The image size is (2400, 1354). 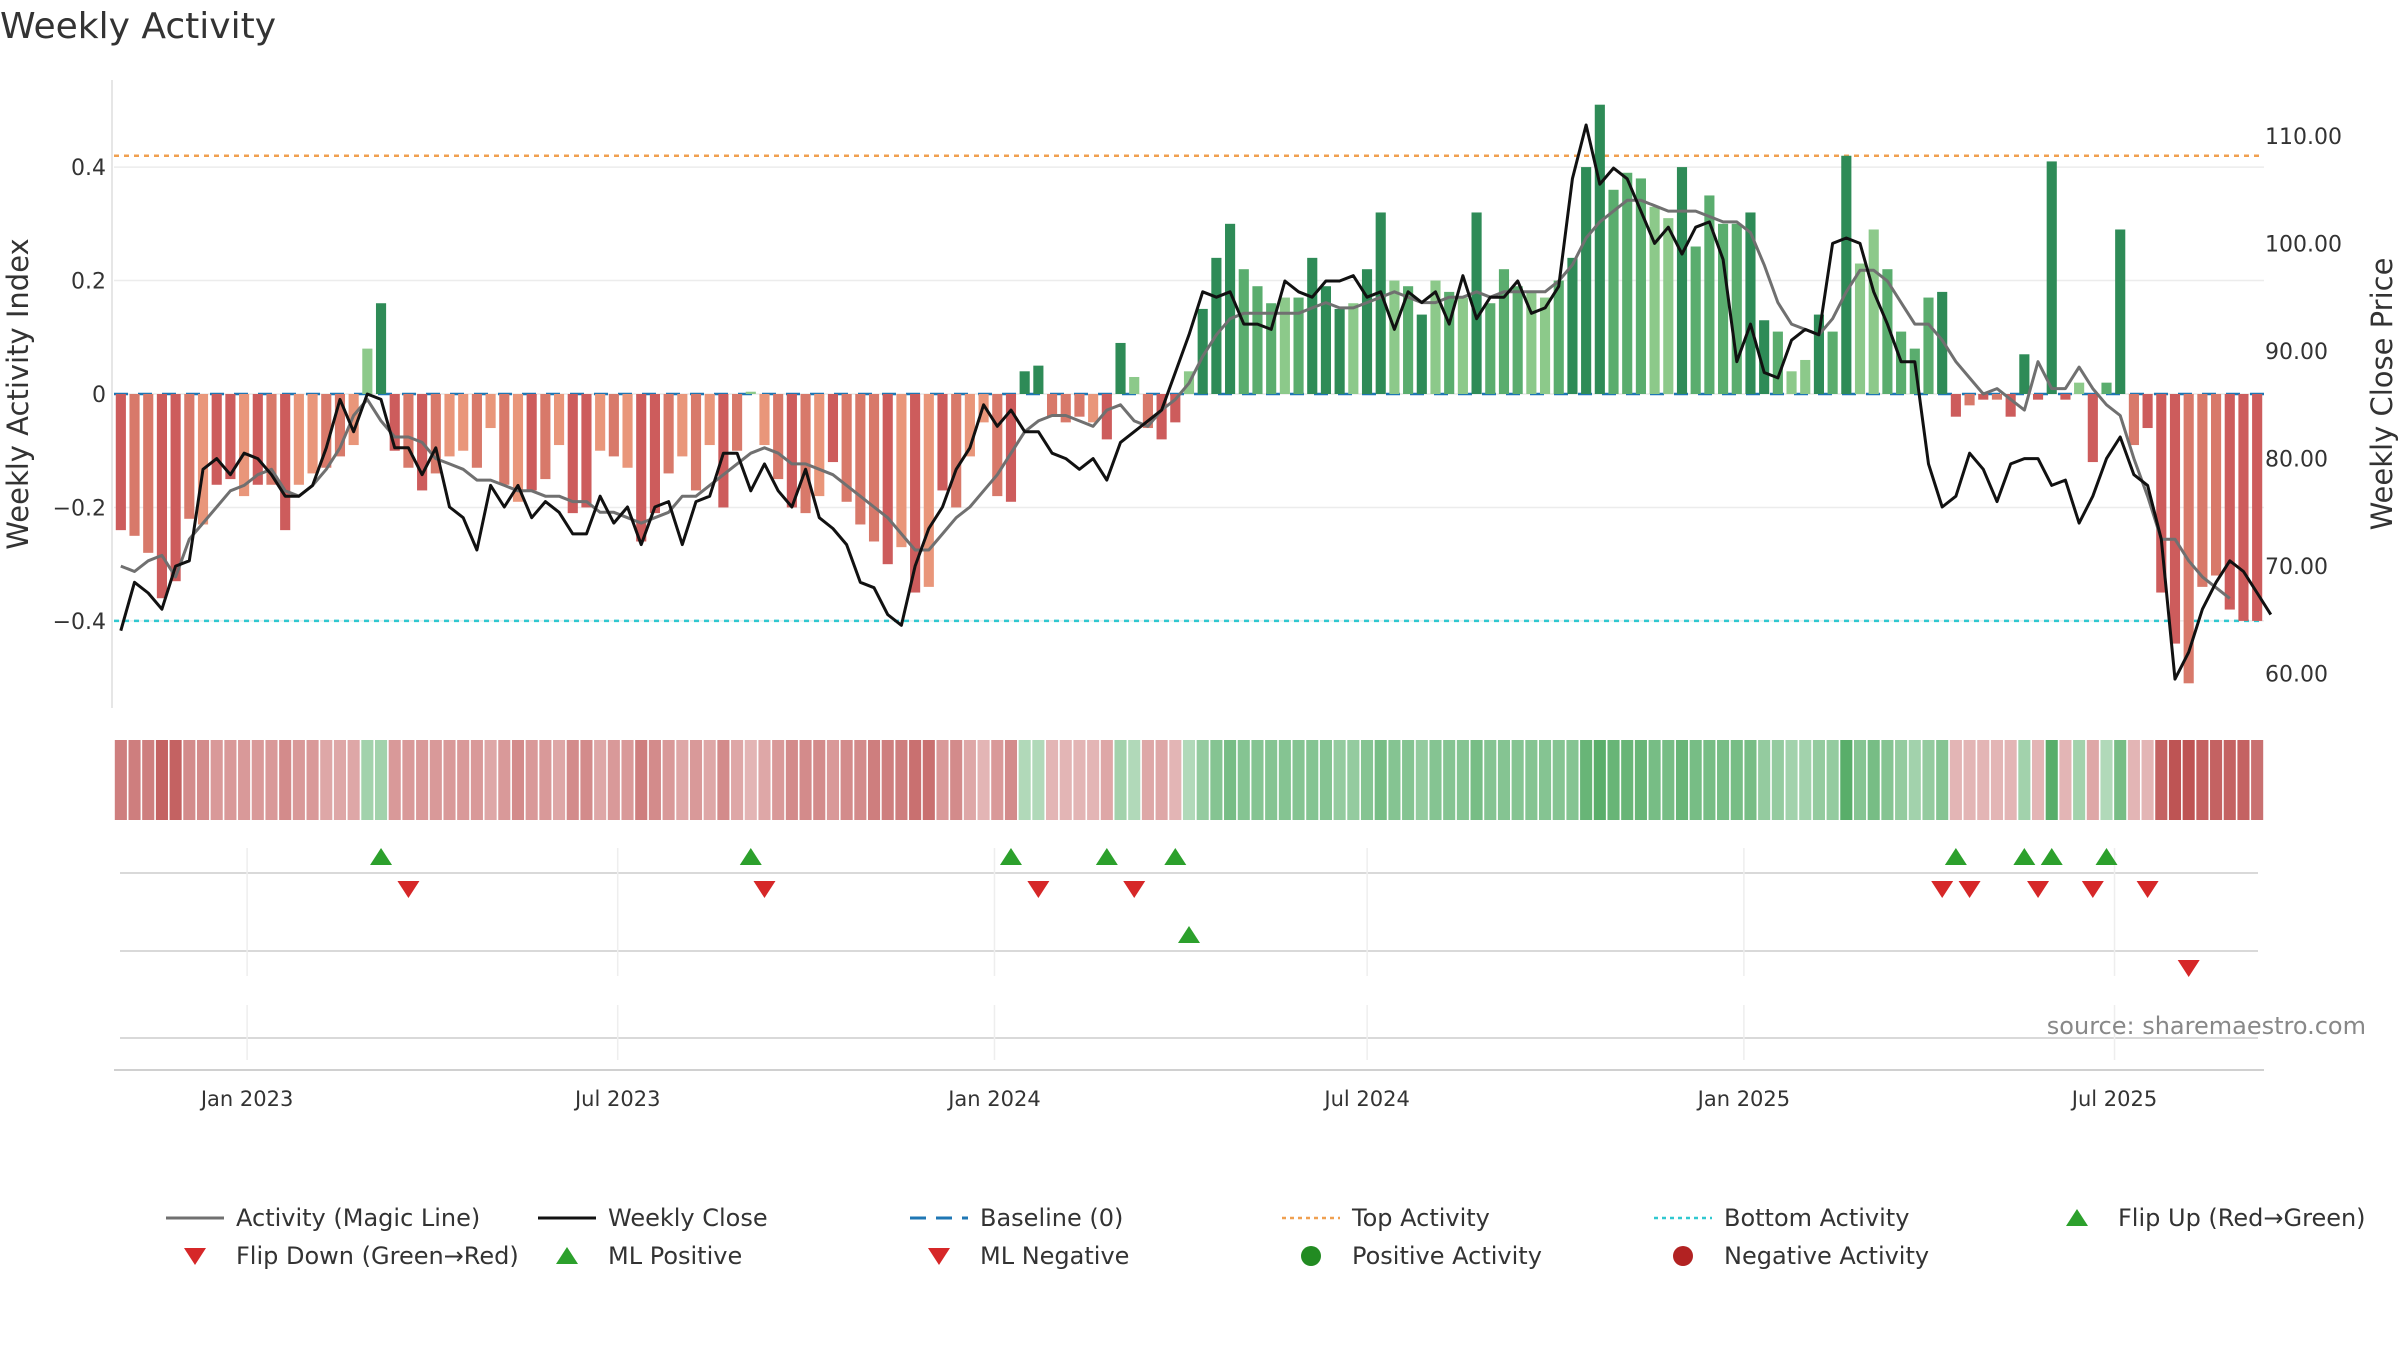 I want to click on legend-label: Flip Up (Red→Green), so click(x=2242, y=1218).